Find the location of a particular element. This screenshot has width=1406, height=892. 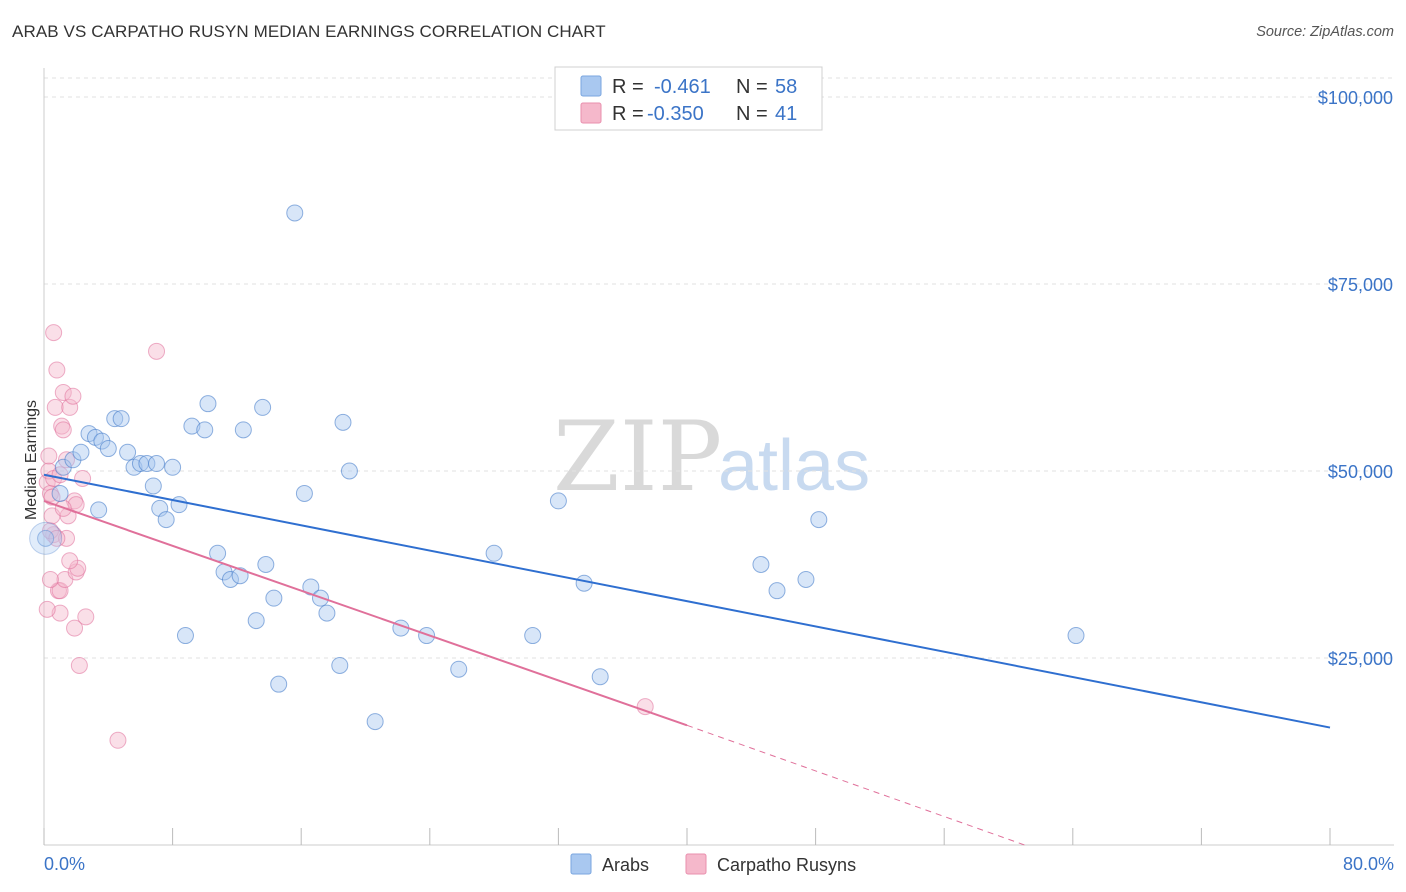

series-legend: Arabs Carpatho Rusyns is located at coordinates (713, 864).